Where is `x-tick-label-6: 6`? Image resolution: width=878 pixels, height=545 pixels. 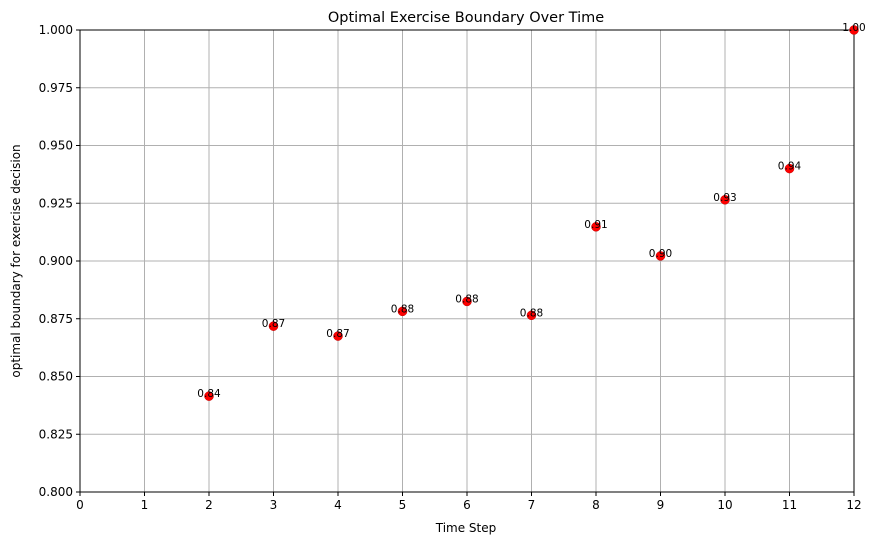
x-tick-label-6: 6 is located at coordinates (467, 505).